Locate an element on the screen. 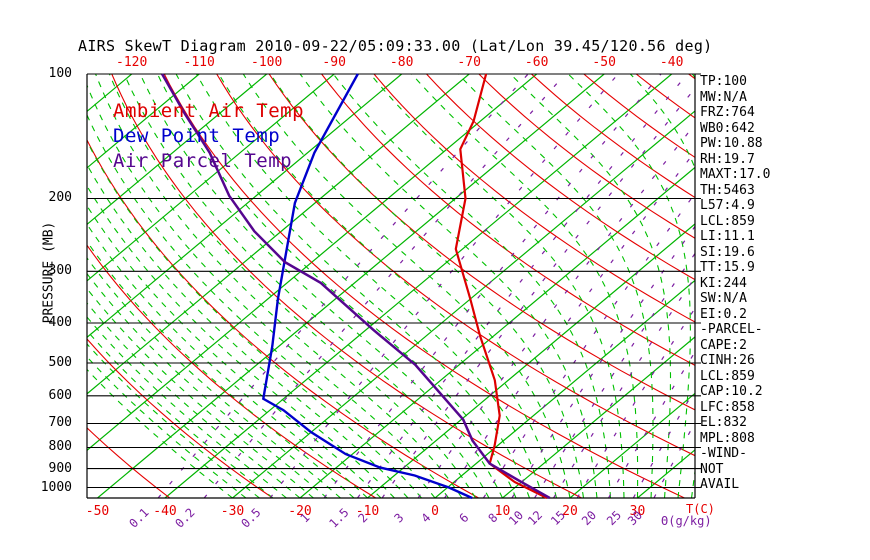 The height and width of the screenshot is (560, 870). stat-line: RH:19.7 is located at coordinates (727, 159).